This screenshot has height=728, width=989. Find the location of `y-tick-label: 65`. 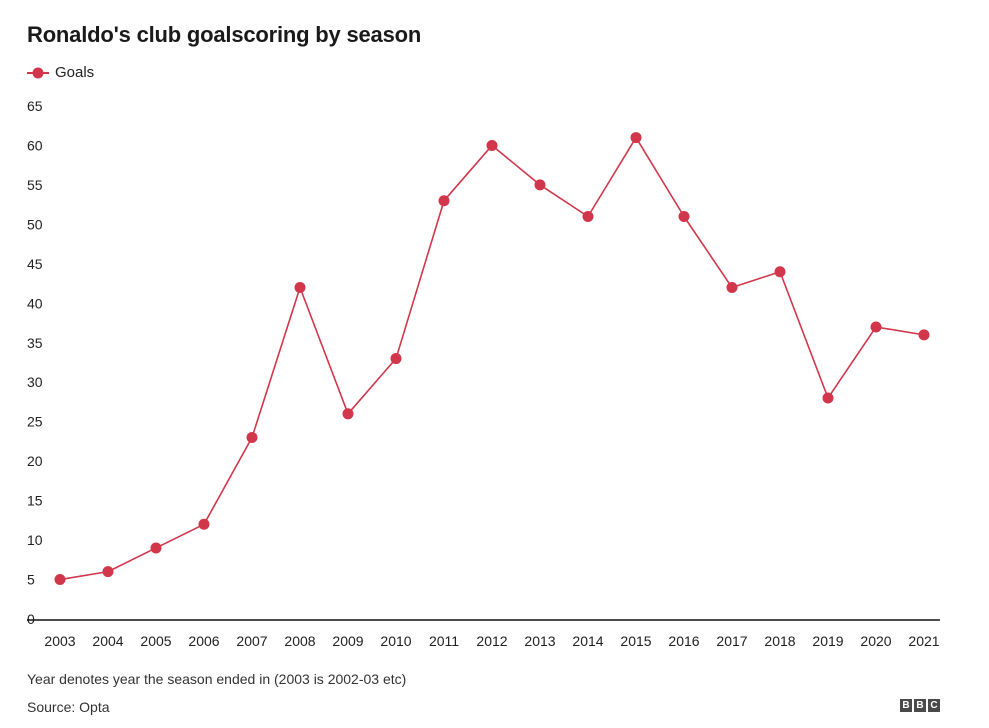

y-tick-label: 65 is located at coordinates (35, 106).